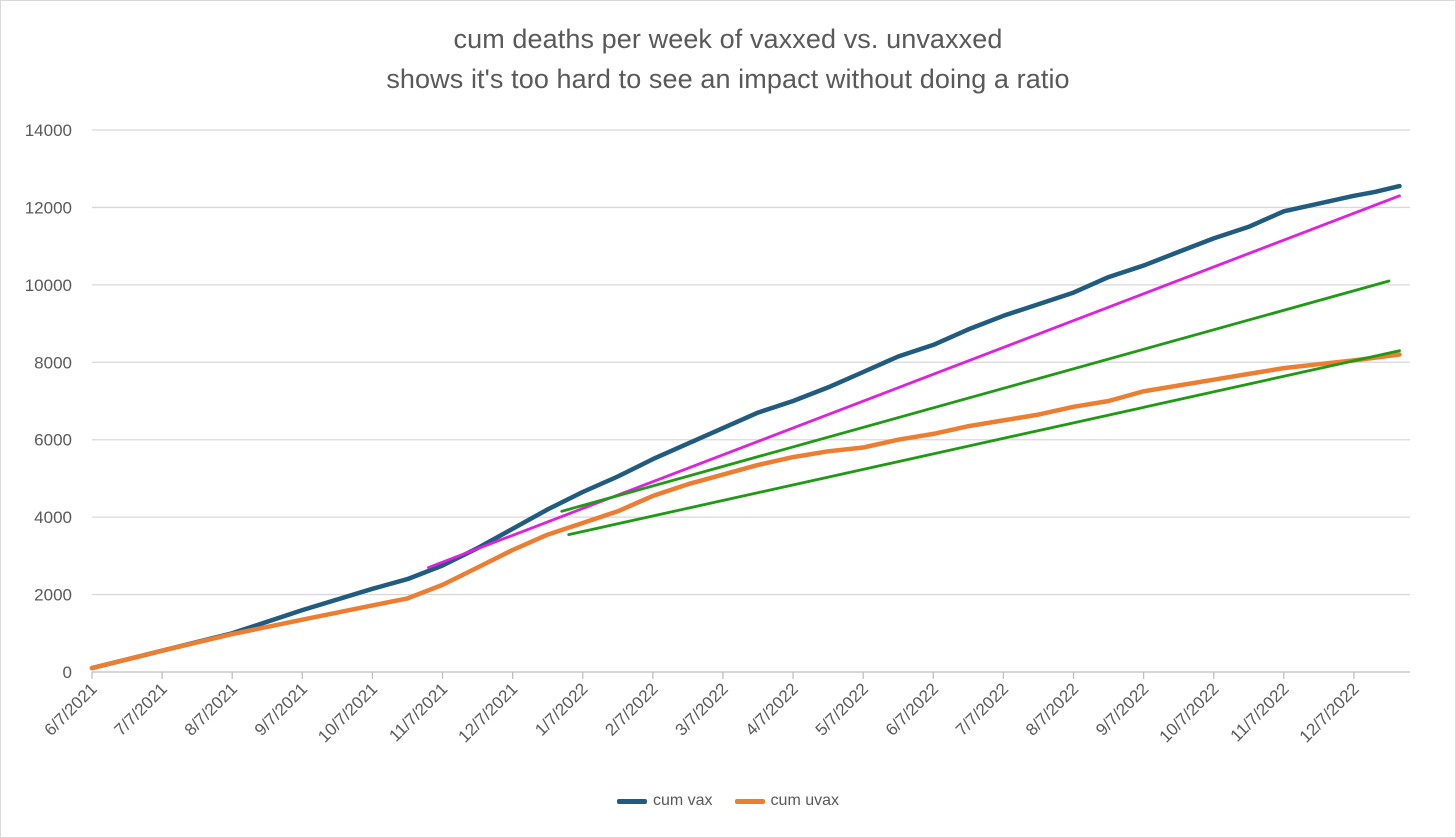  What do you see at coordinates (53, 595) in the screenshot?
I see `y-tick-label: 2000` at bounding box center [53, 595].